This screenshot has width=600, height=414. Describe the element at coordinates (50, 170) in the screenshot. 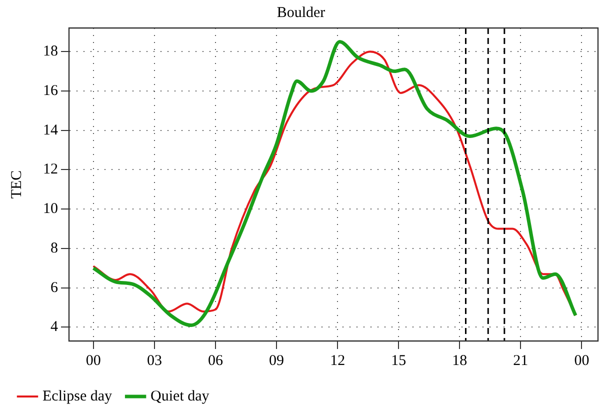

I see `y-tick-label: 12` at that location.